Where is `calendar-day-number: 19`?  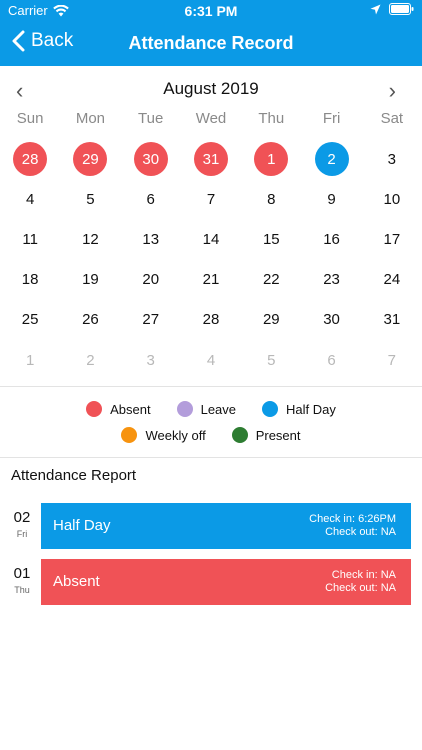 calendar-day-number: 19 is located at coordinates (90, 280).